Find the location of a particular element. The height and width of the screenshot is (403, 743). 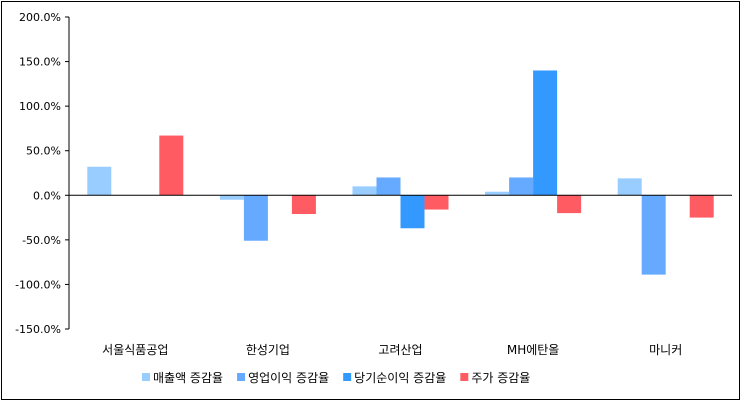

category-label: 마니커 is located at coordinates (665, 350).